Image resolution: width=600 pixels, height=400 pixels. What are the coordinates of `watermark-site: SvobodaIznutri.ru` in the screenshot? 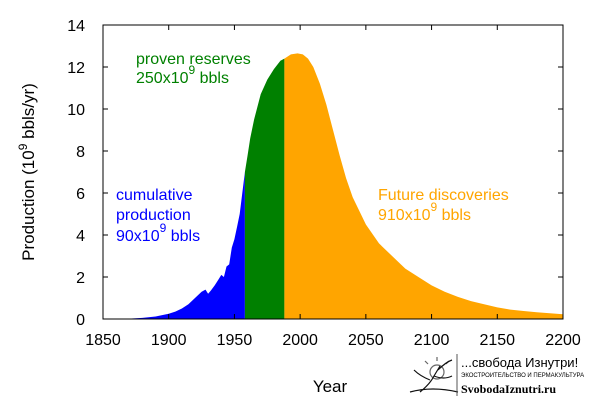 It's located at (508, 389).